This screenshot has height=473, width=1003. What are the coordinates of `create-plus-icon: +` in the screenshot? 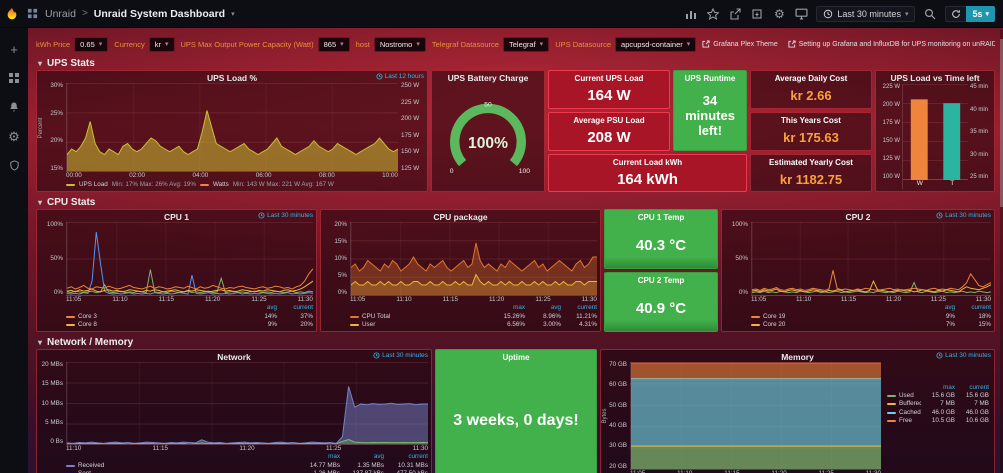 It's located at (14, 49).